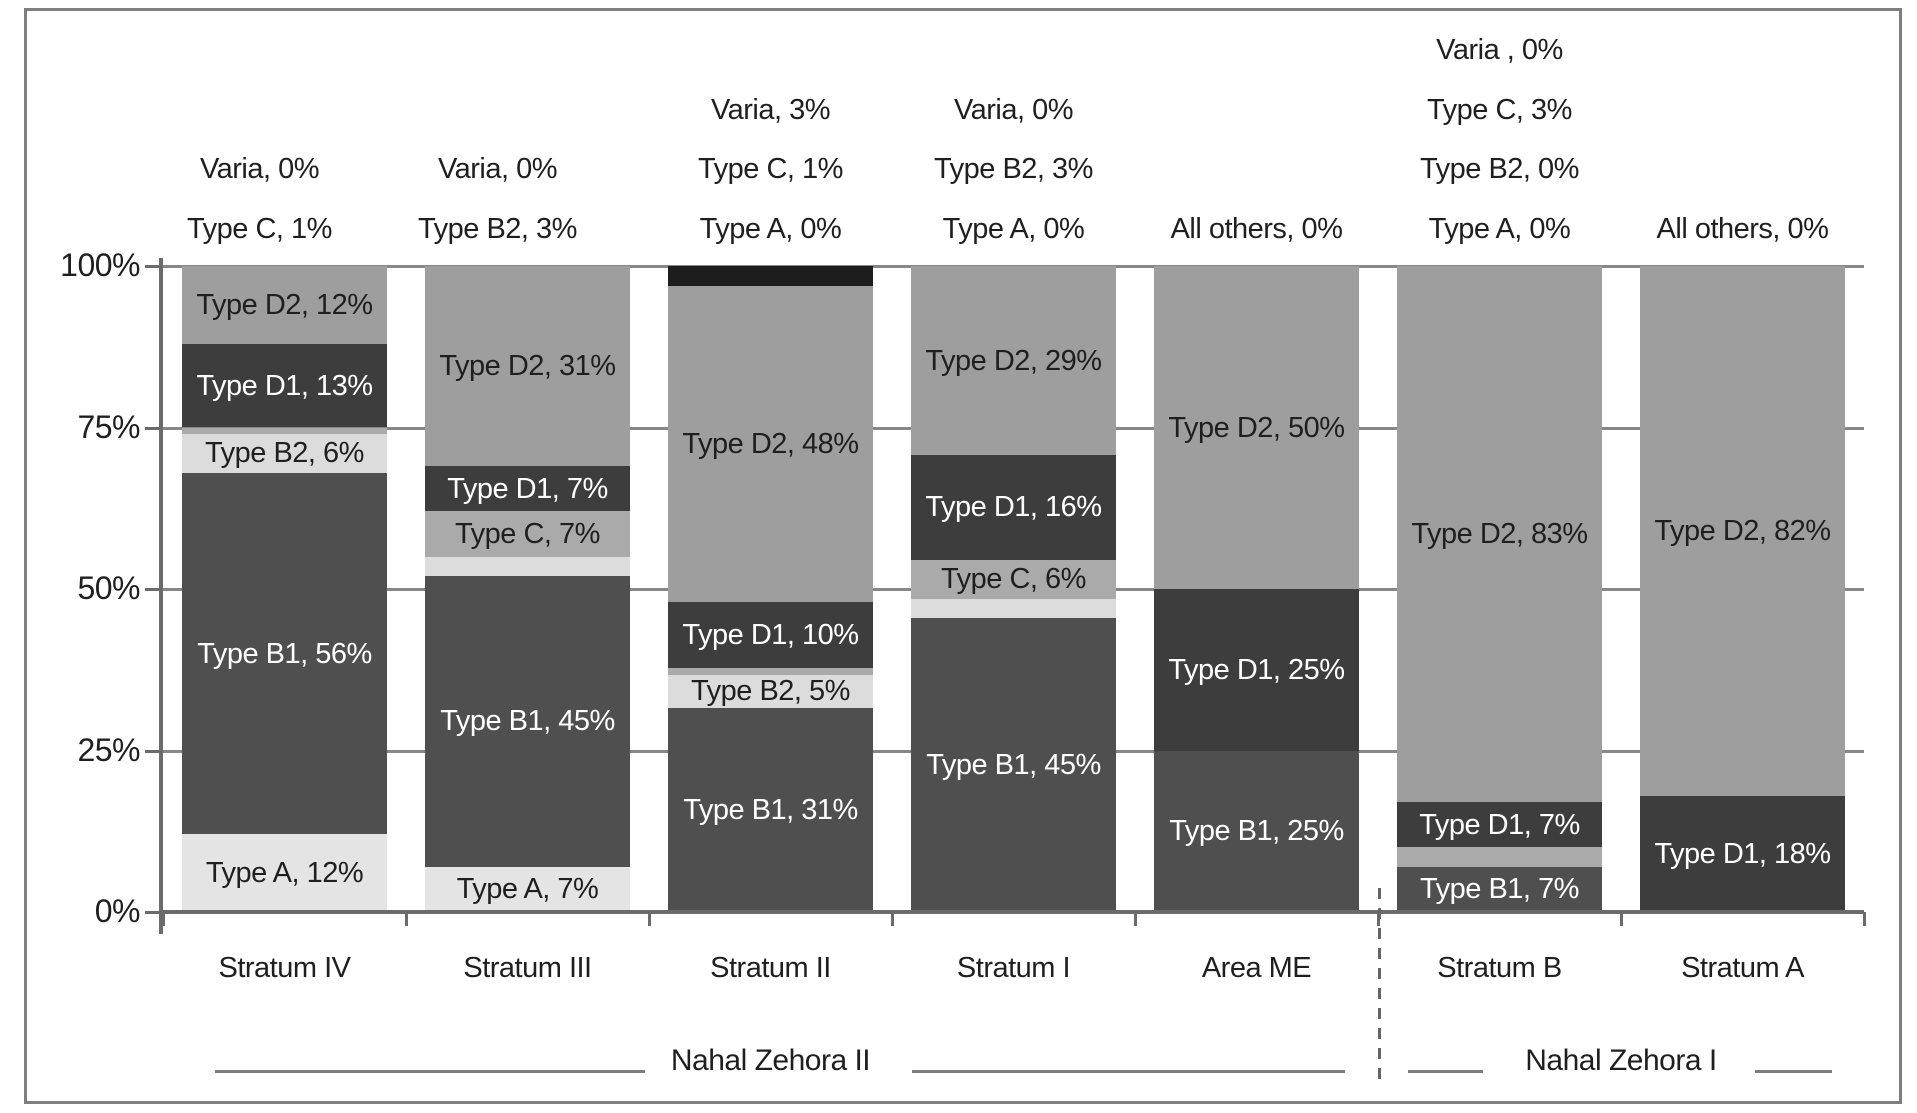 This screenshot has height=1113, width=1917. Describe the element at coordinates (1499, 169) in the screenshot. I see `outside-label: Type B2, 0%` at that location.